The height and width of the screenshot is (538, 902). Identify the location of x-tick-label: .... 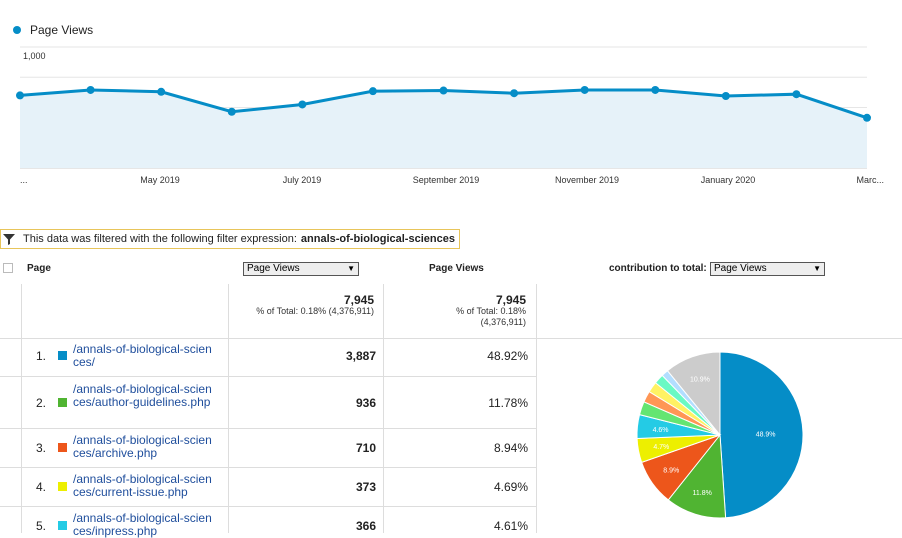
(24, 180).